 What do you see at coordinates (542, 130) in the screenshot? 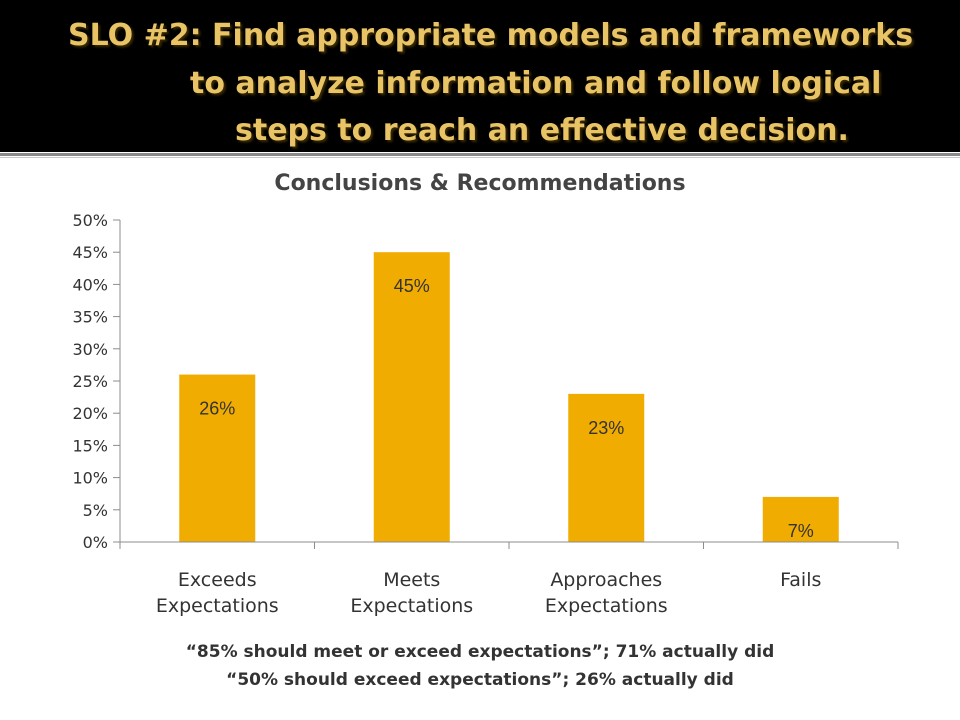
I see `title-line-3: steps to reach an effective decision.` at bounding box center [542, 130].